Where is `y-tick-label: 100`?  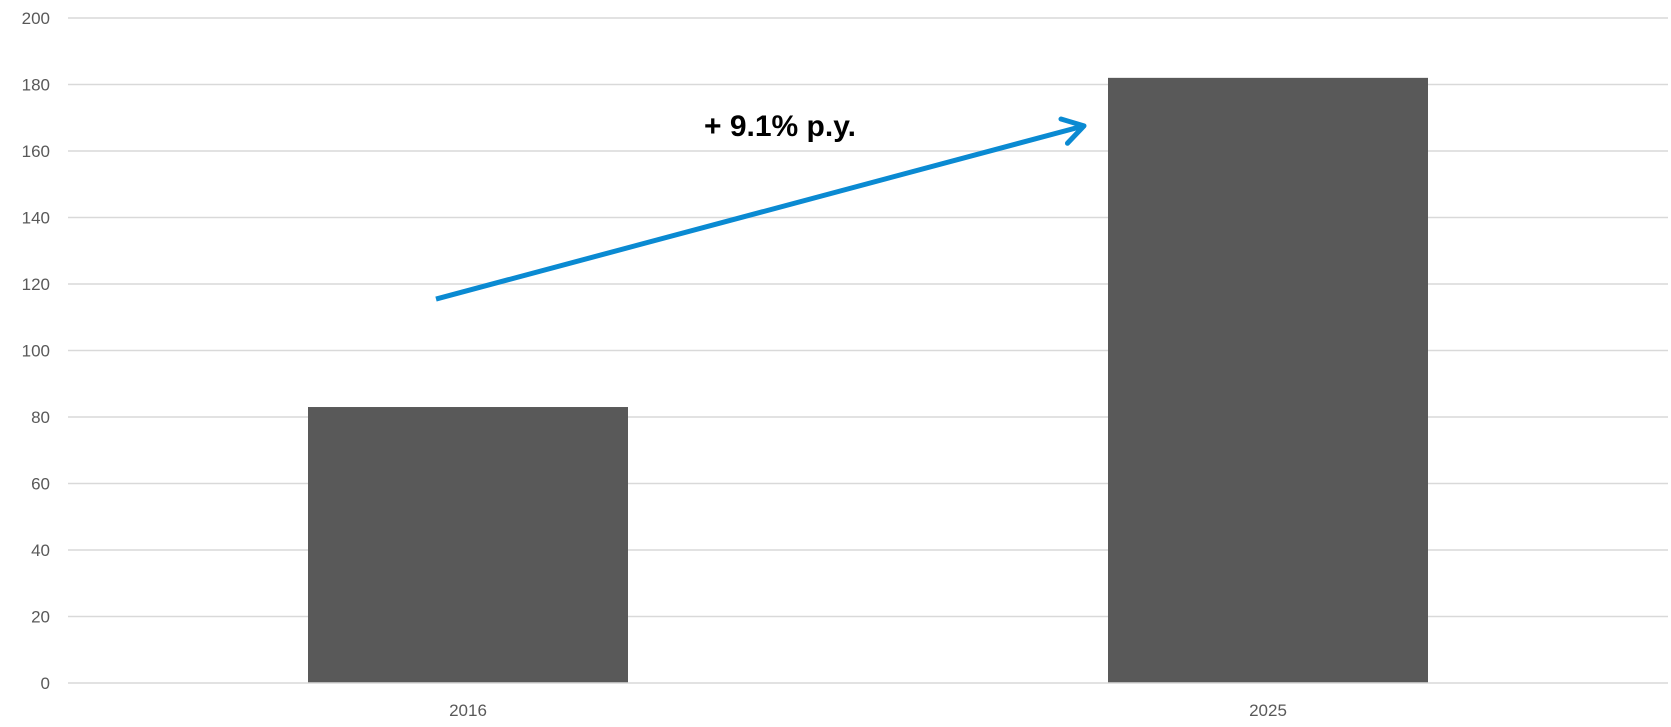 y-tick-label: 100 is located at coordinates (36, 351).